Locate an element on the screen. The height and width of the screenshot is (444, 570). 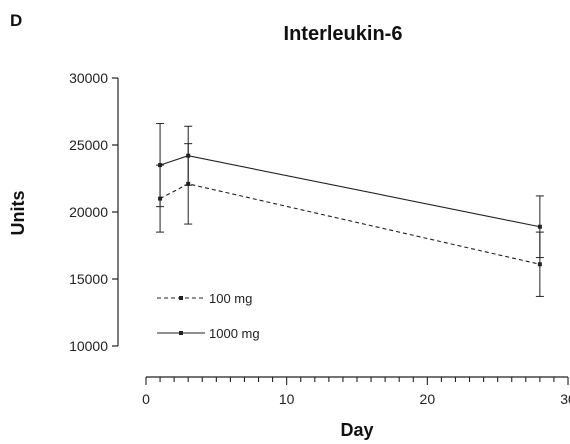
legend-label: 100 mg is located at coordinates (230, 298).